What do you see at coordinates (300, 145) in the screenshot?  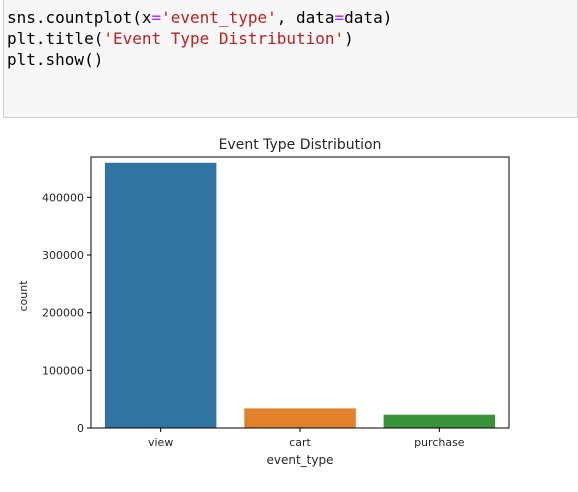 I see `chart-title: Event Type Distribution` at bounding box center [300, 145].